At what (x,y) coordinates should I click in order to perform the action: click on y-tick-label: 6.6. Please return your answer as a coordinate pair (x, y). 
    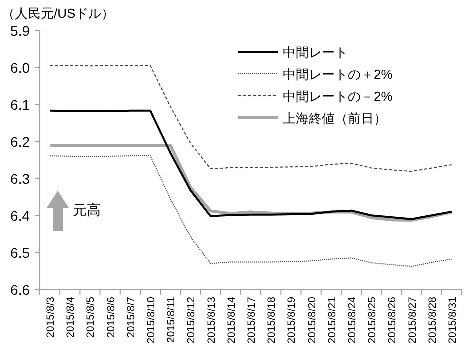
    Looking at the image, I should click on (20, 290).